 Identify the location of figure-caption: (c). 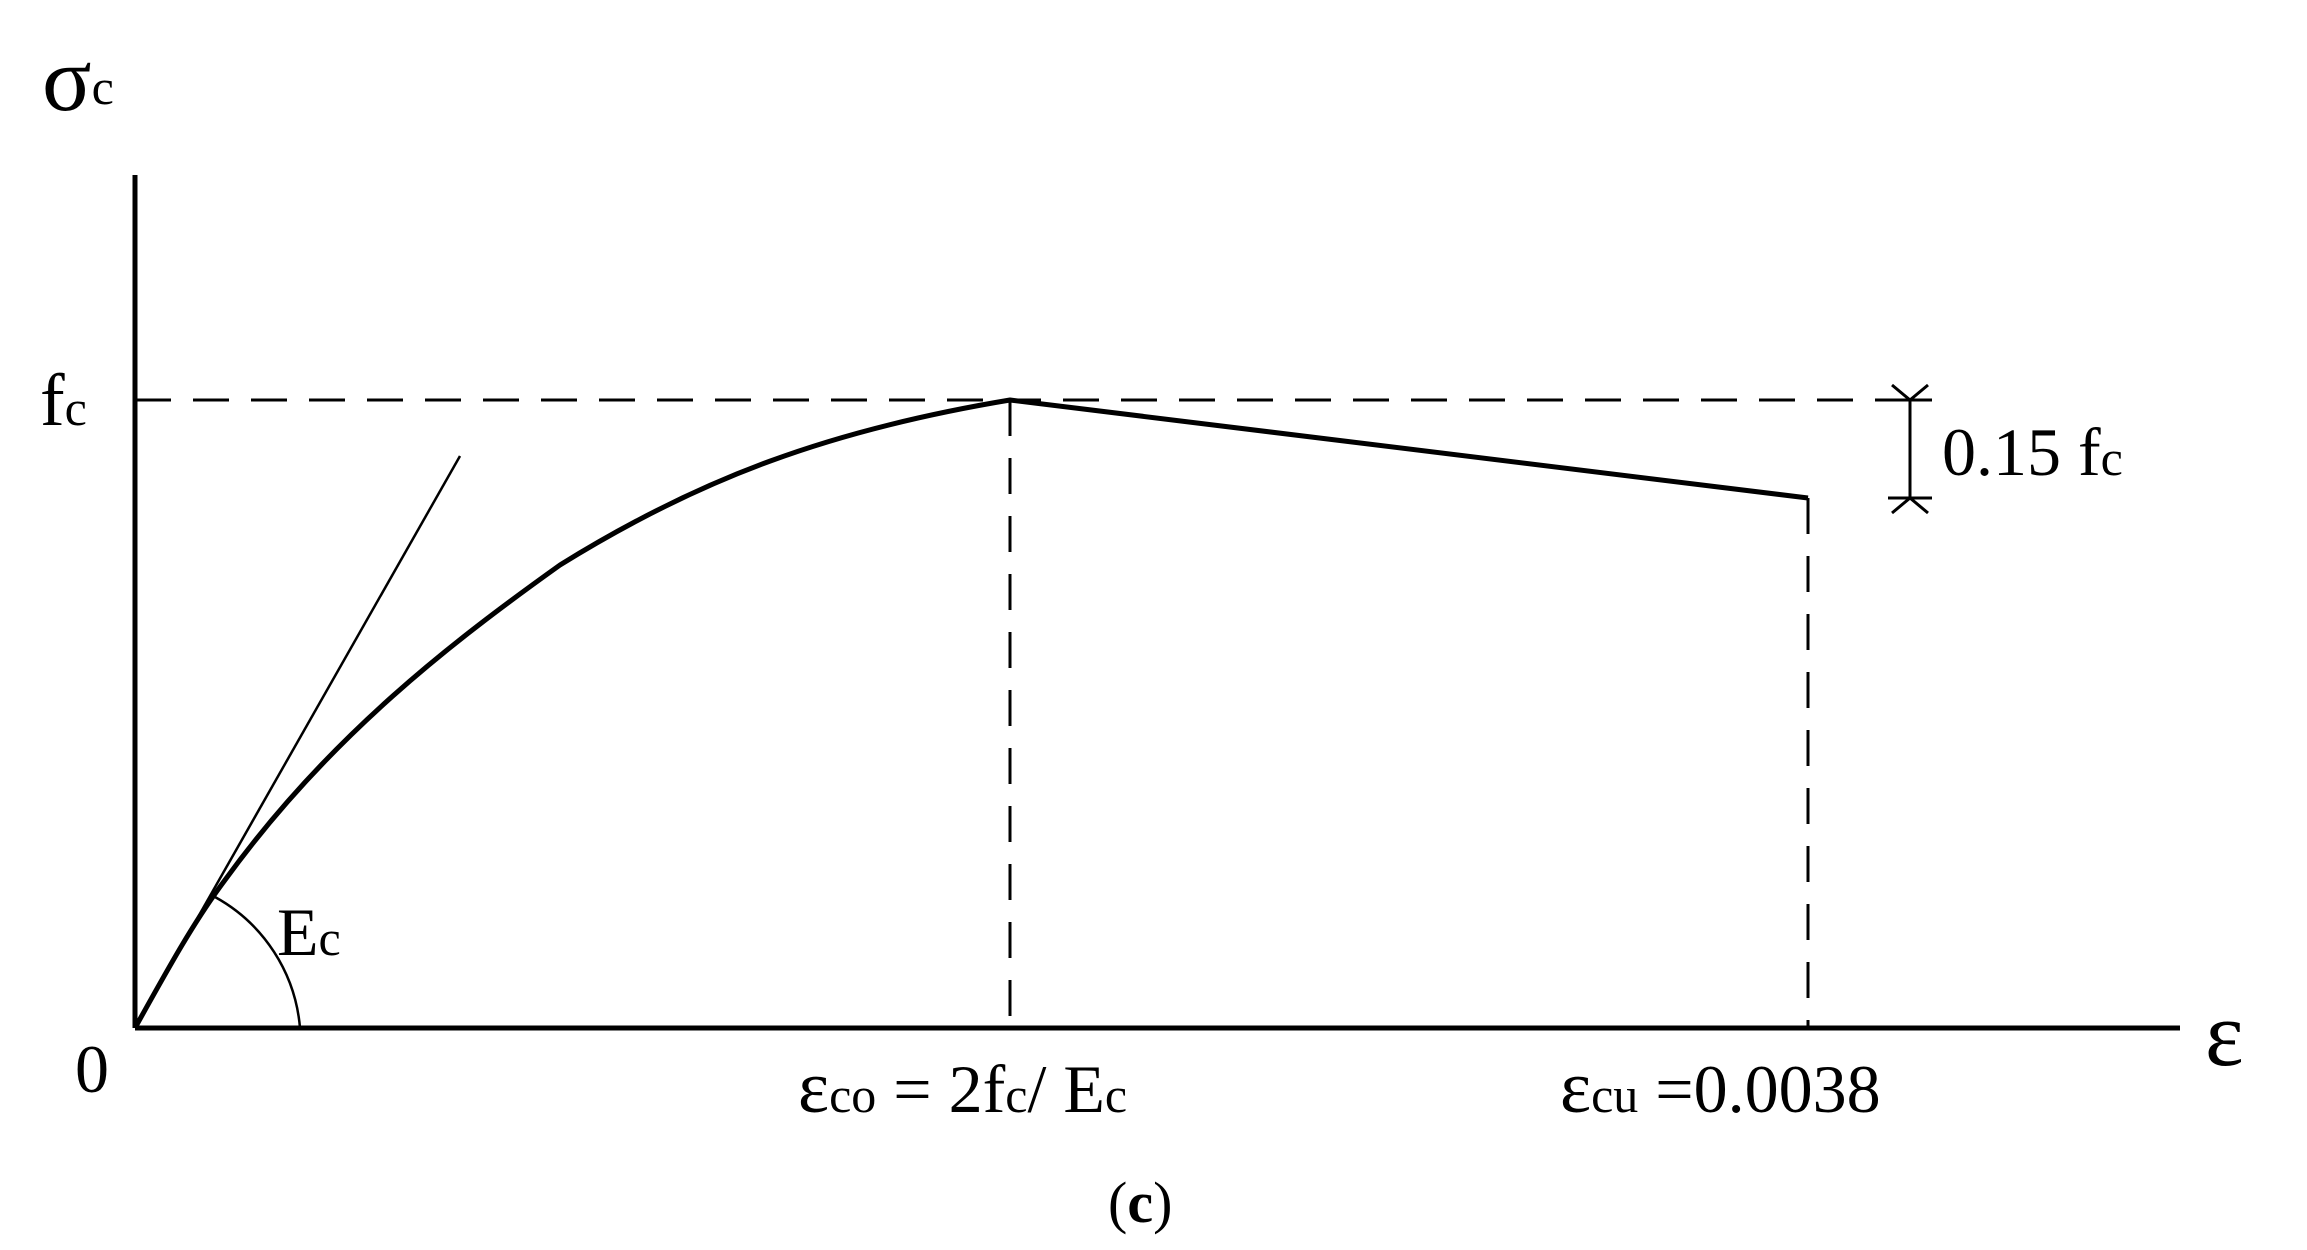
(1140, 1202).